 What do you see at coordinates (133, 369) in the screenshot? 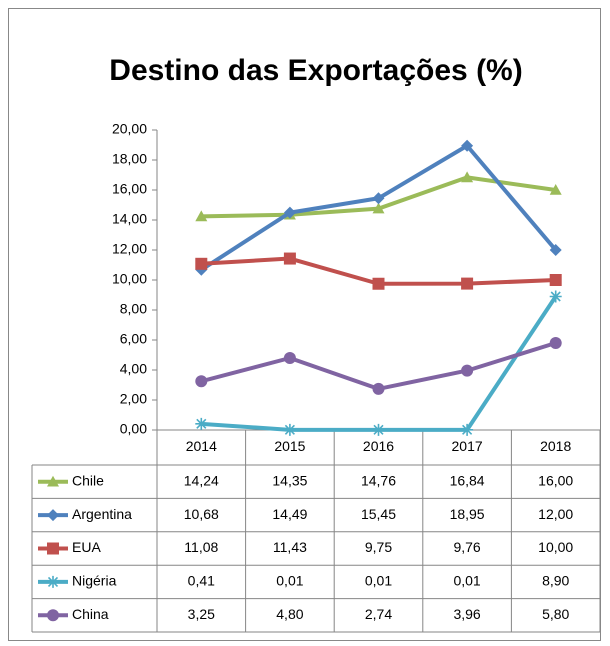
I see `y-tick-label: 4,00` at bounding box center [133, 369].